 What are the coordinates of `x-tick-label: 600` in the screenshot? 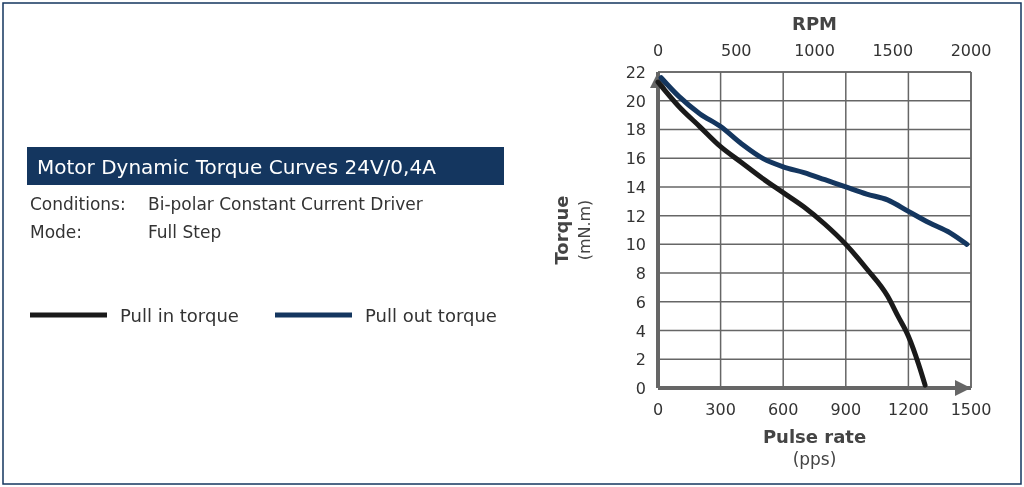 It's located at (783, 409).